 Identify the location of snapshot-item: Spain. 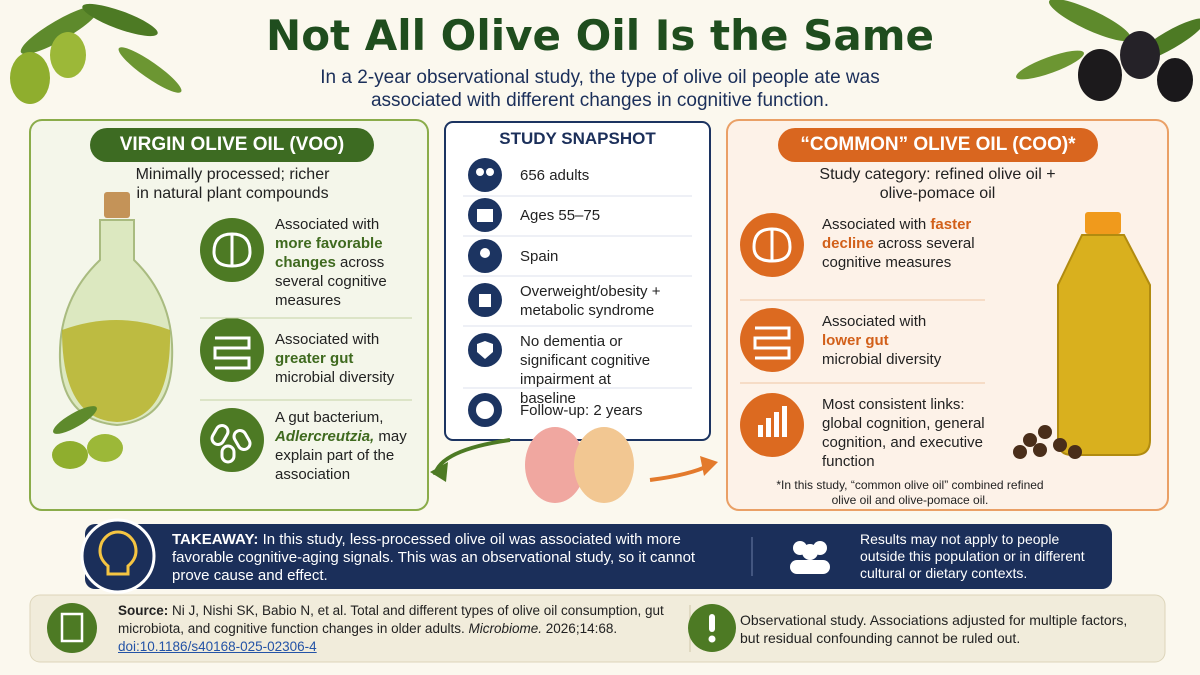
(539, 256).